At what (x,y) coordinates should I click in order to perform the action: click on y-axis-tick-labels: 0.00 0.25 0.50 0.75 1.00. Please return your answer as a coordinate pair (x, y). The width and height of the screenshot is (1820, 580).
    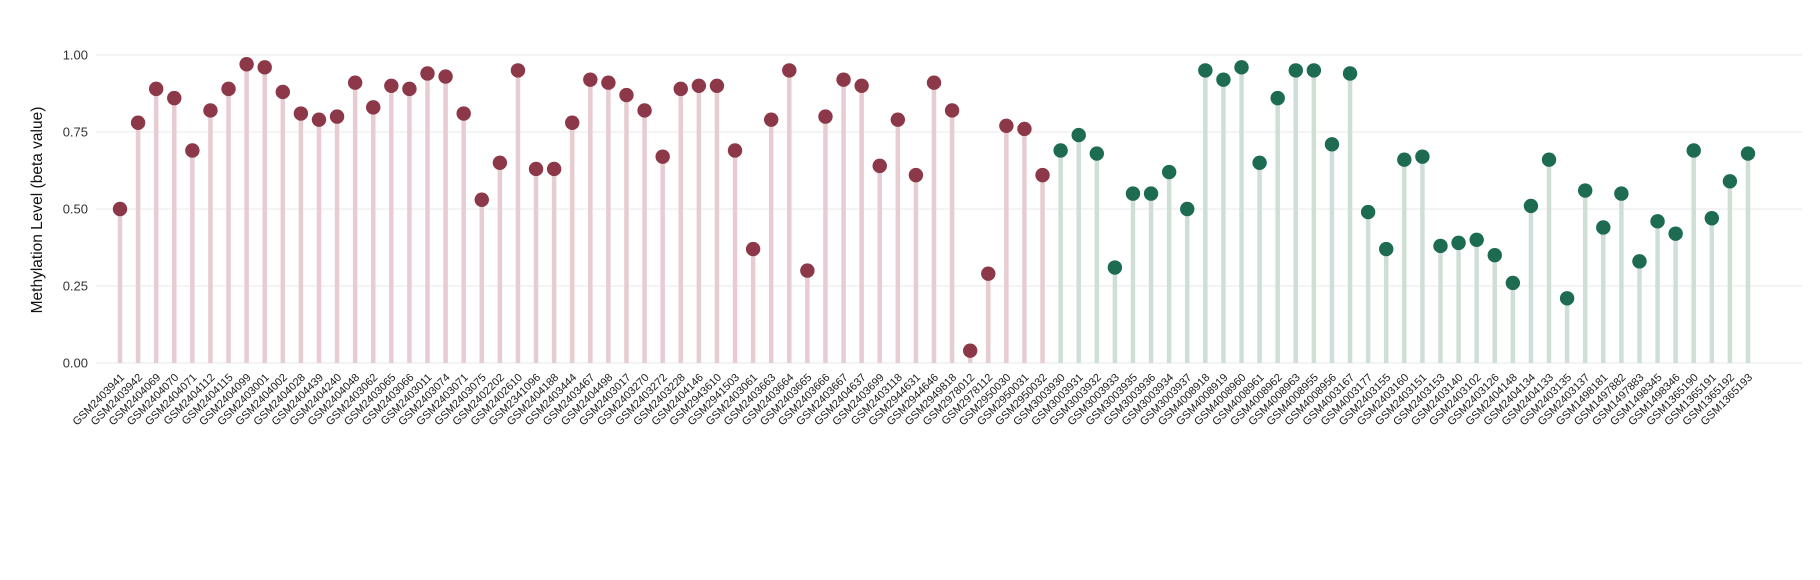
    Looking at the image, I should click on (75, 209).